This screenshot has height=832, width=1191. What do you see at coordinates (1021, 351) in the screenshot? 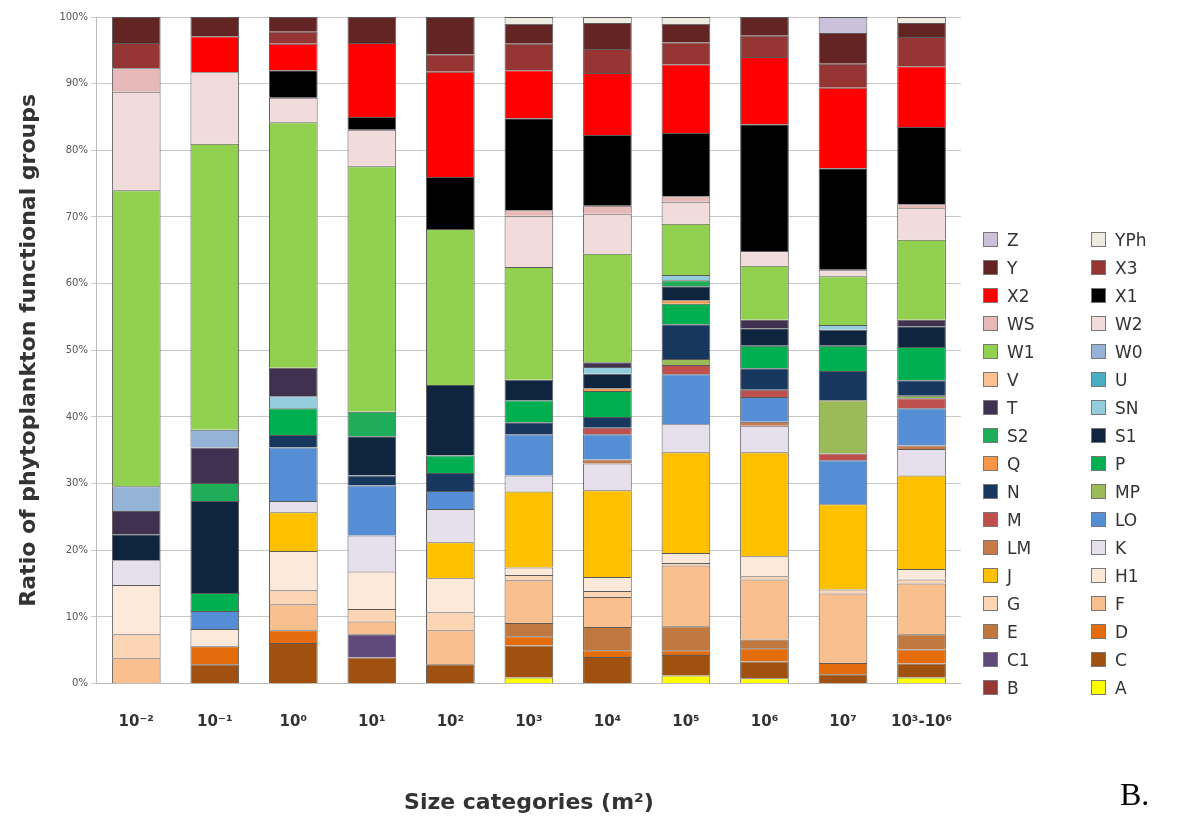
I see `legend-label: W1` at bounding box center [1021, 351].